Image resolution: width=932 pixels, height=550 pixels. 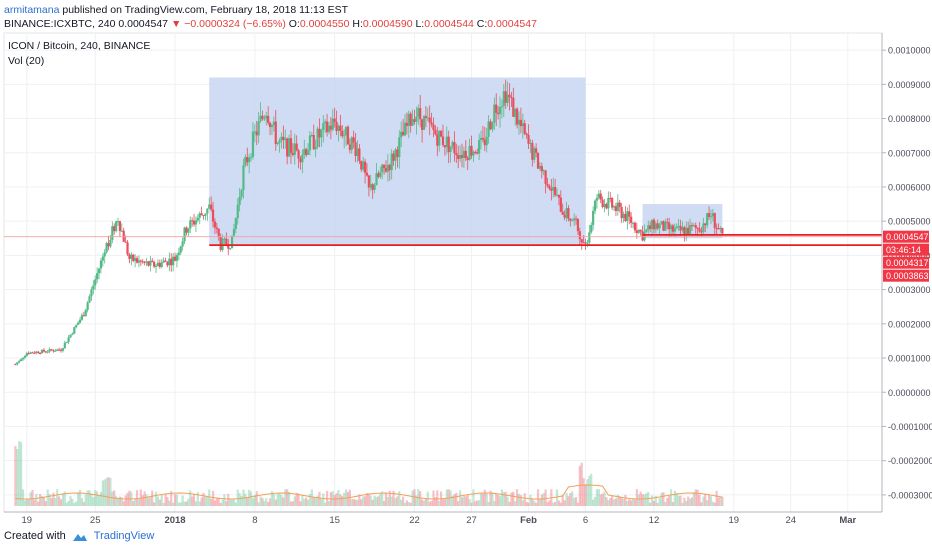 I want to click on tradingview-brand: TradingView, so click(x=124, y=536).